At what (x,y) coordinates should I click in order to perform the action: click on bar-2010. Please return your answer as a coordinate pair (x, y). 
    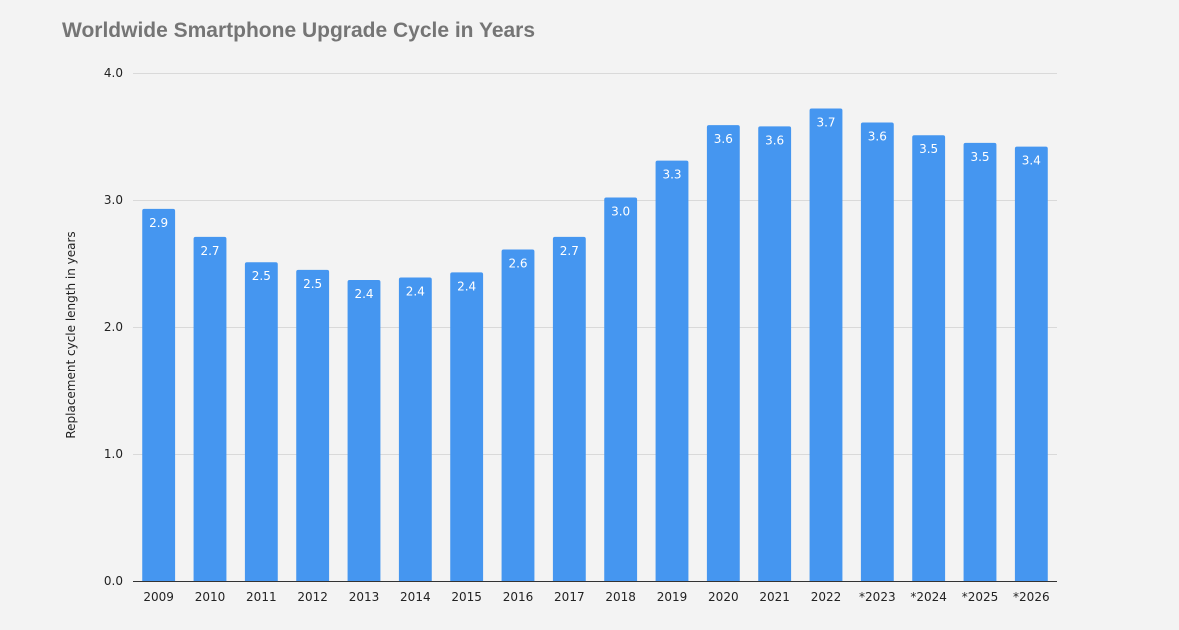
    Looking at the image, I should click on (210, 408).